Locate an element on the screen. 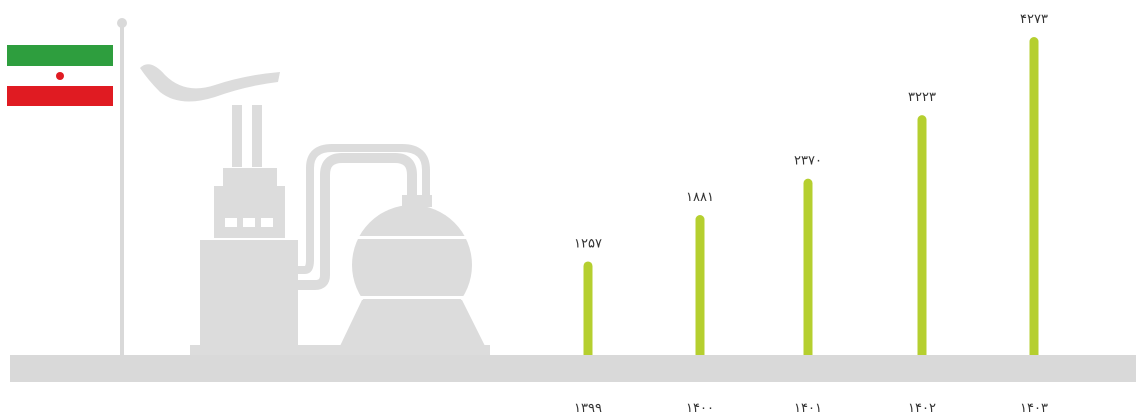 The width and height of the screenshot is (1136, 417). value-label: ۲۳۷۰ is located at coordinates (808, 161).